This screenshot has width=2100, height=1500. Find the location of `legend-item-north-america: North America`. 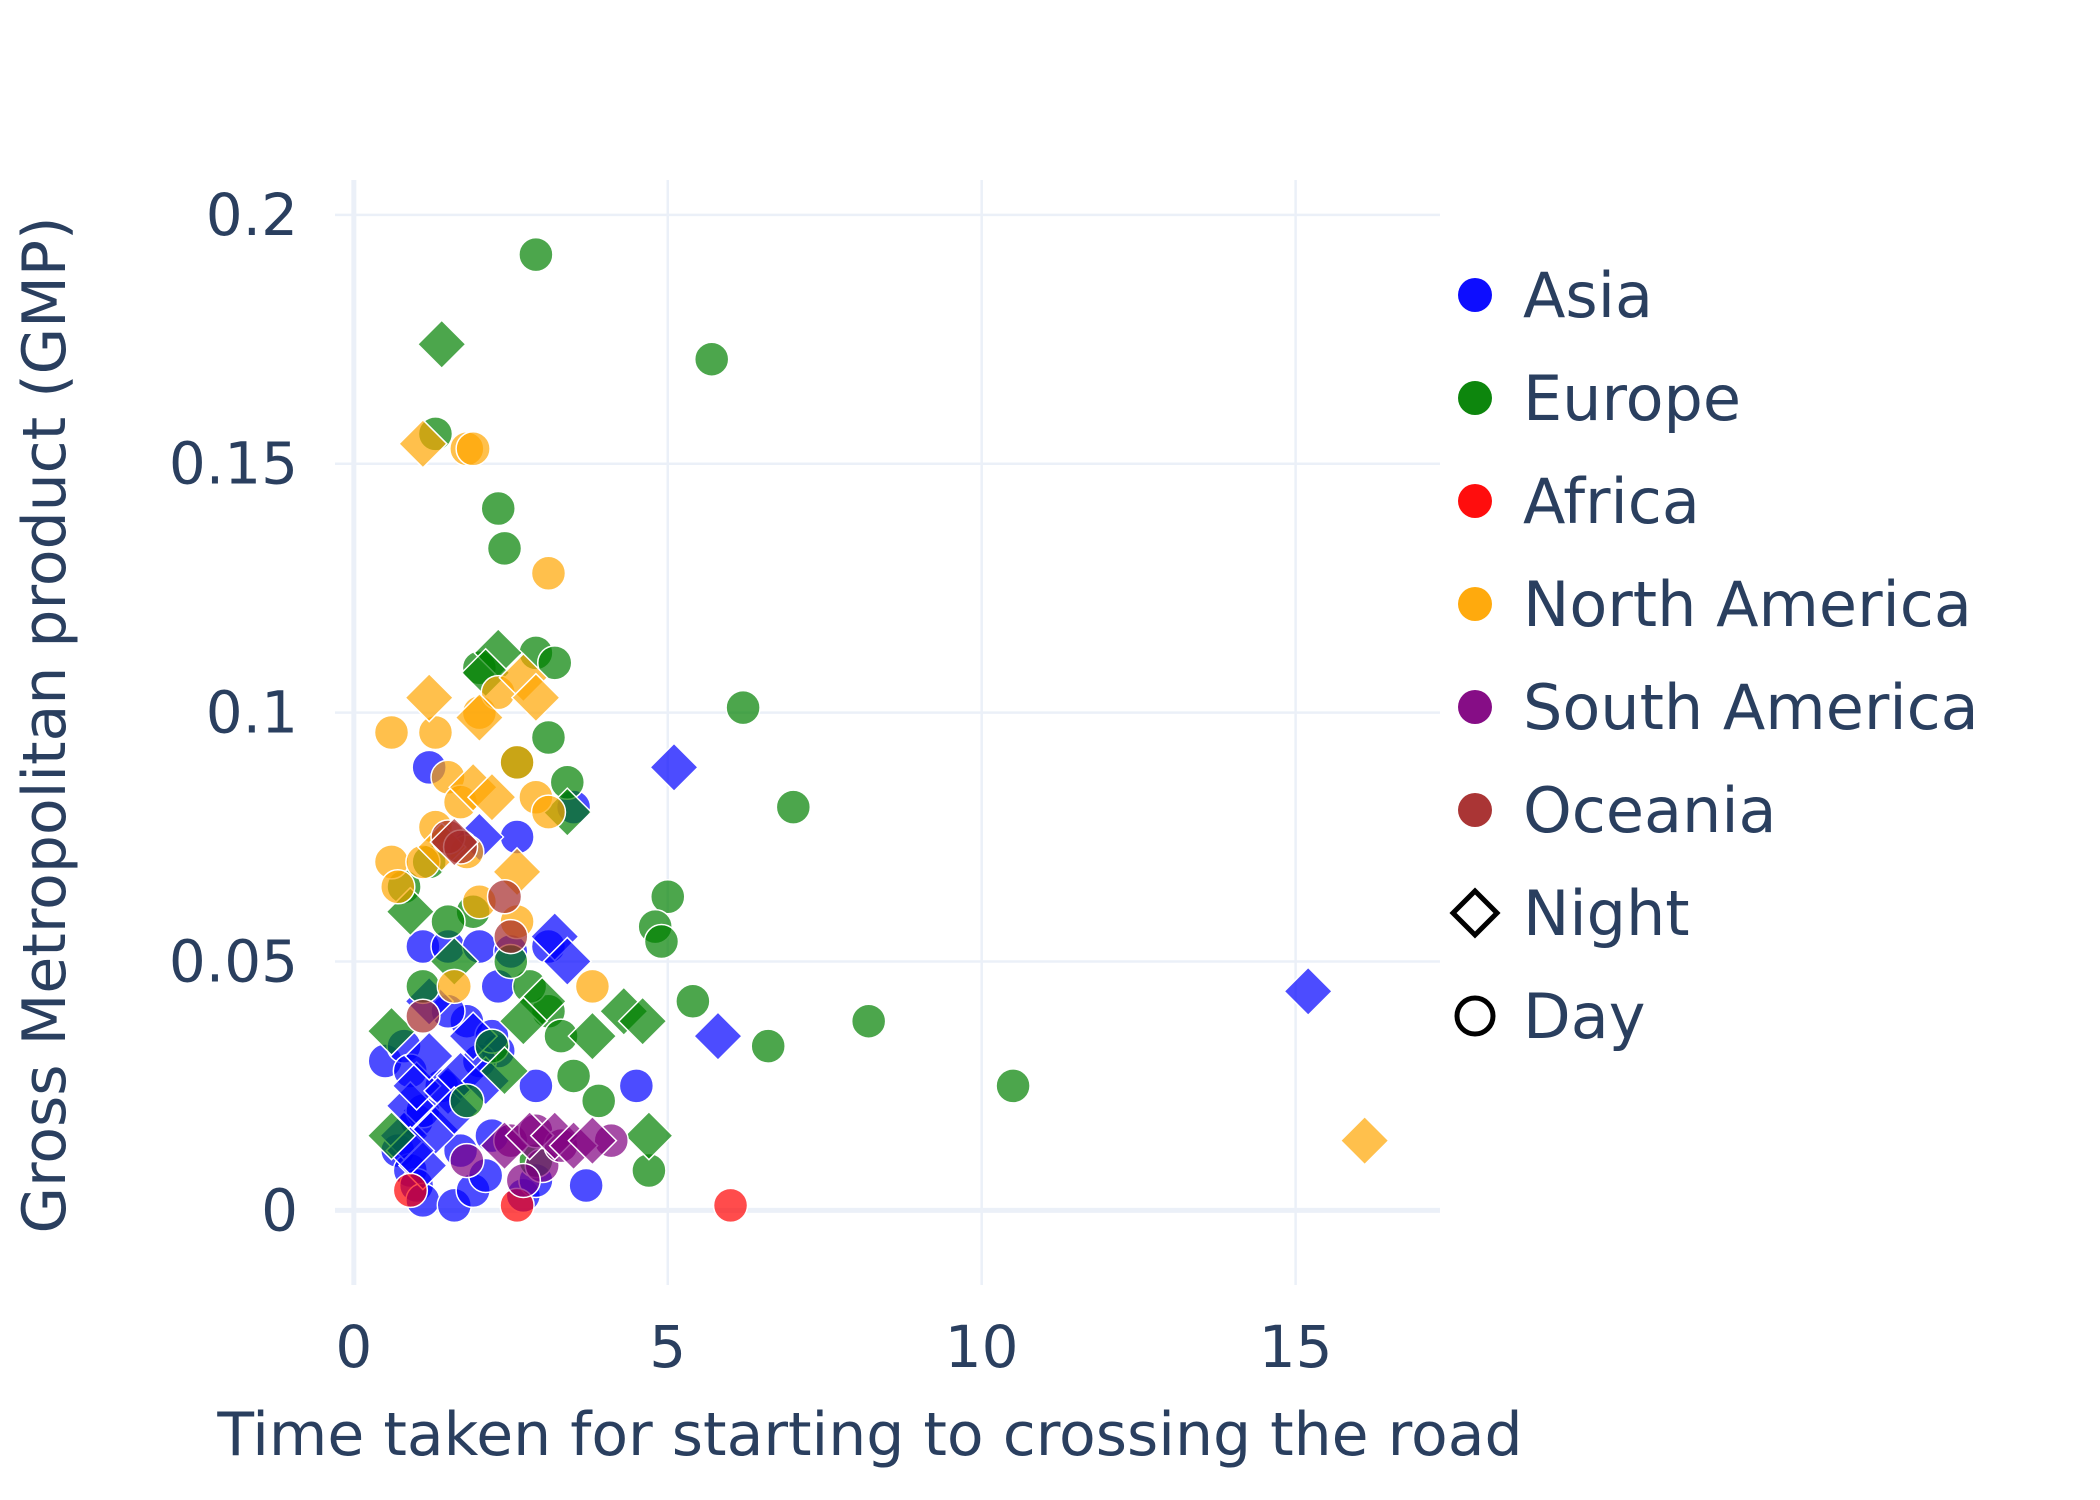

legend-item-north-america: North America is located at coordinates (1715, 604).